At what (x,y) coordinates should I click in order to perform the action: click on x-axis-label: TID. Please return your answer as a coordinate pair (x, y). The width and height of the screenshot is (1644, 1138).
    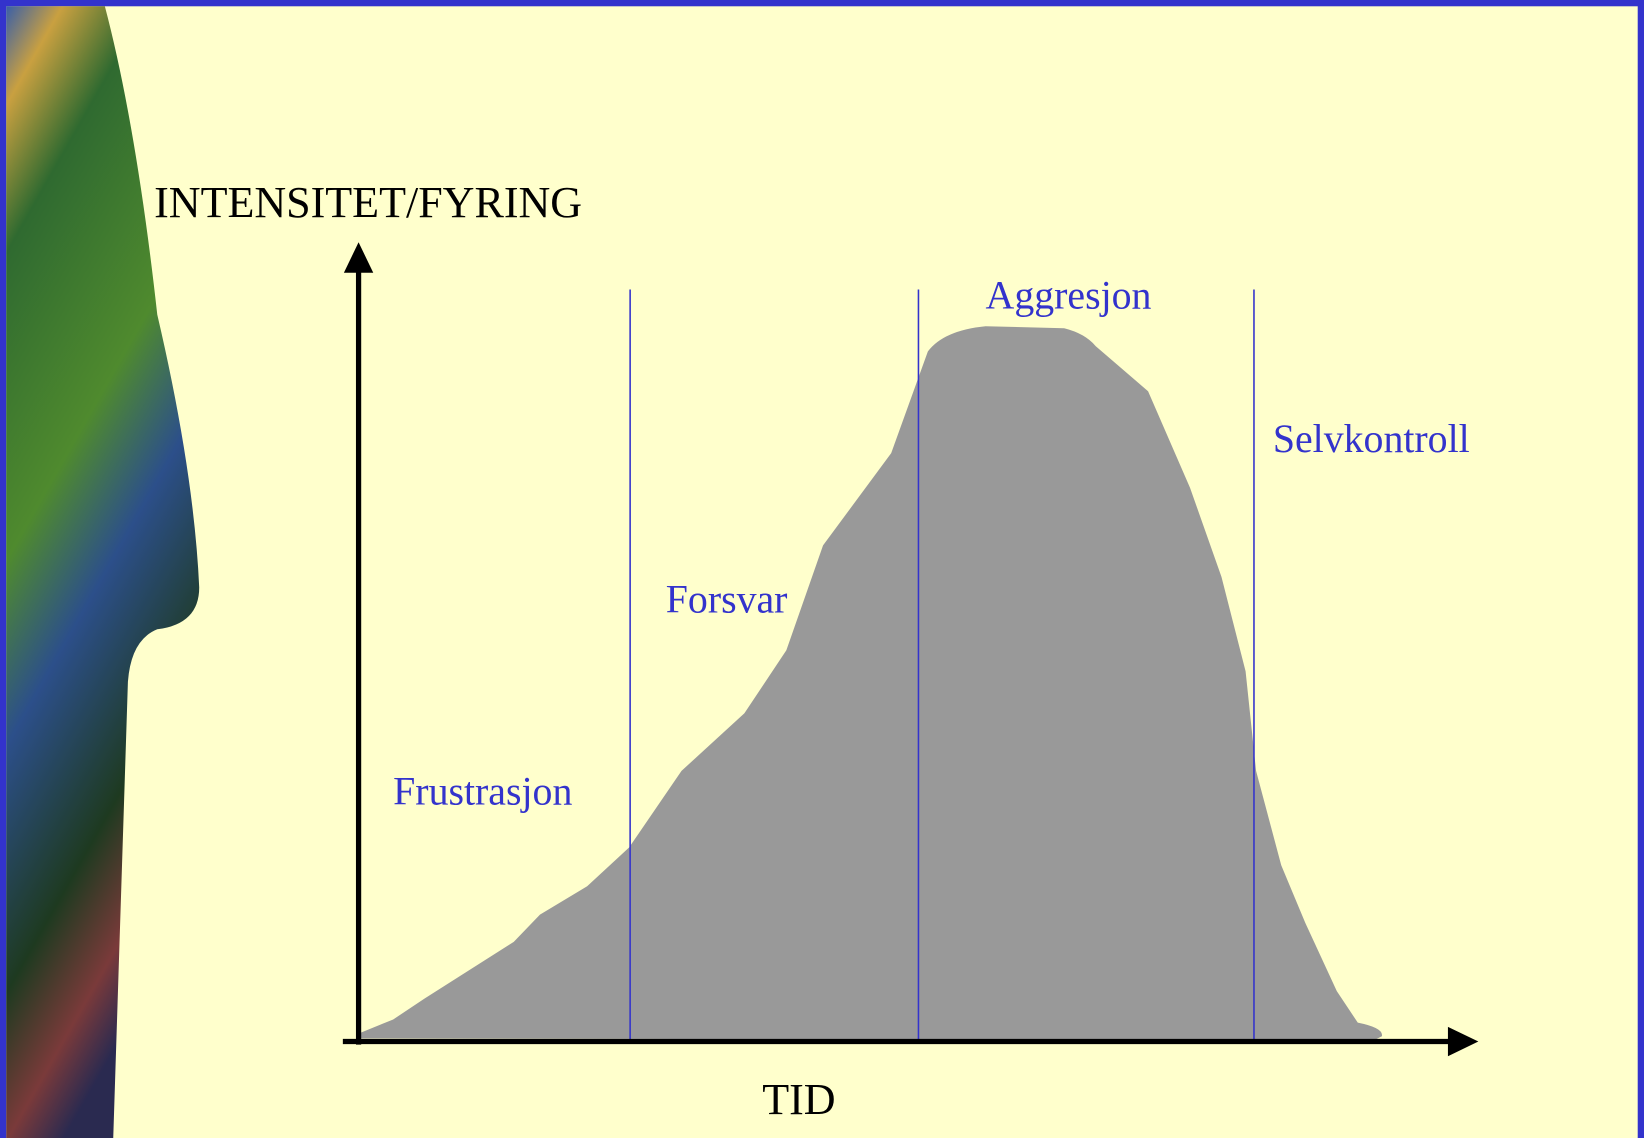
    Looking at the image, I should click on (798, 1099).